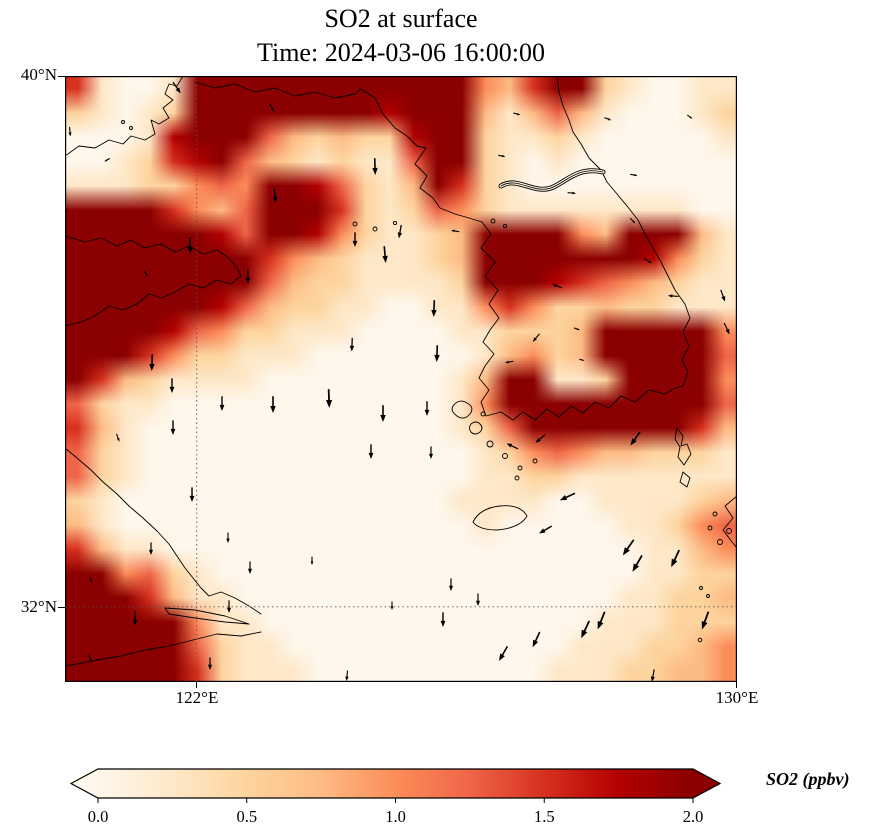 Image resolution: width=875 pixels, height=836 pixels. I want to click on lon-tick-label-122e: 122°E, so click(197, 697).